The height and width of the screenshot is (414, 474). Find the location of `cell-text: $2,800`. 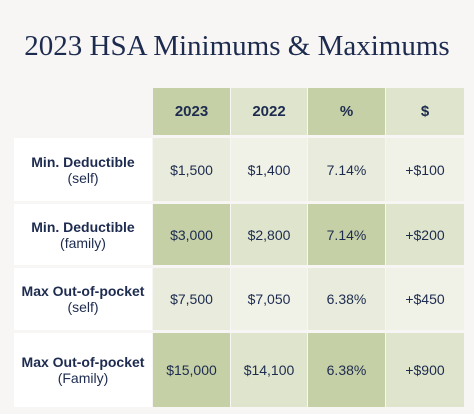

cell-text: $2,800 is located at coordinates (269, 234).